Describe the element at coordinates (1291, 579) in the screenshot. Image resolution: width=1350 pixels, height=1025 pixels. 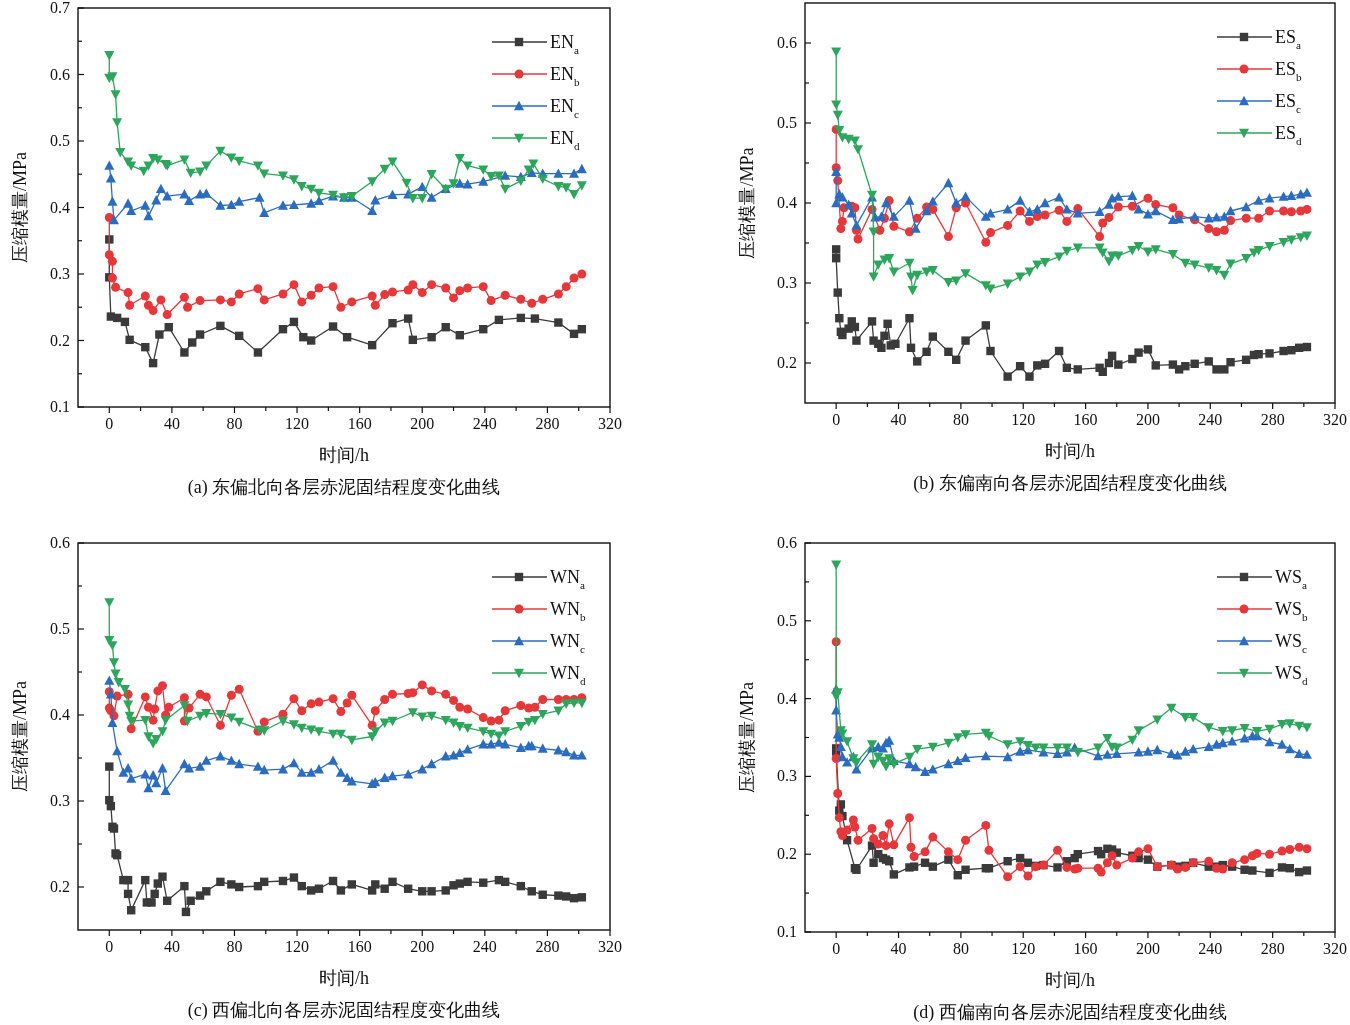
I see `legend-label: WS$_{a}$` at that location.